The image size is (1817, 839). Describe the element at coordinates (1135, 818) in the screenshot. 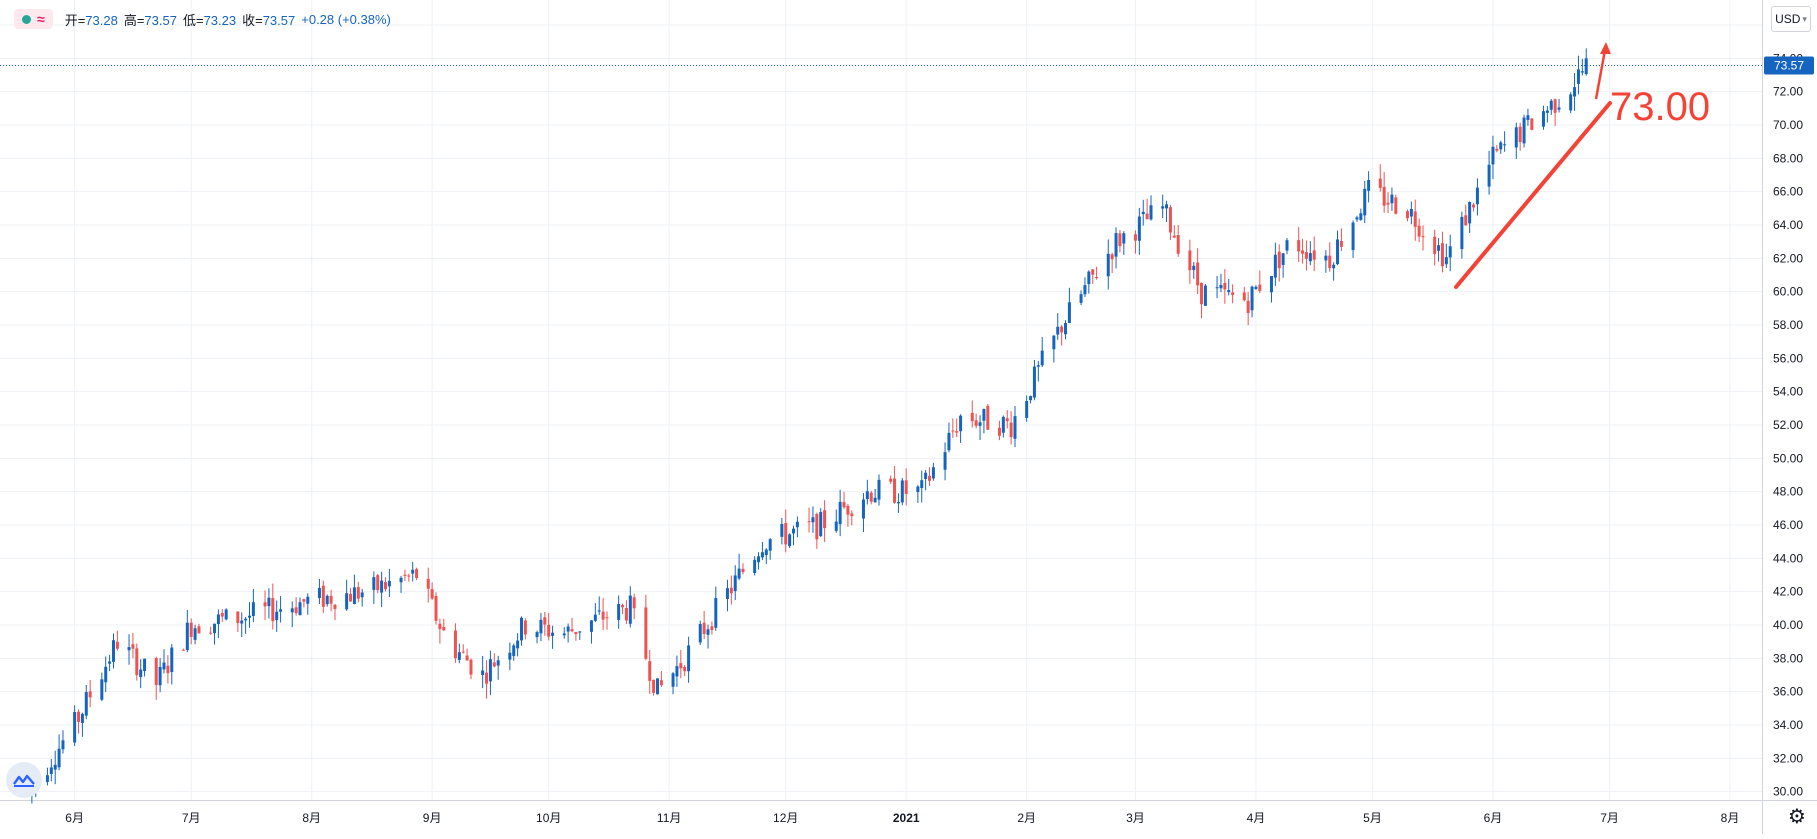

I see `x-tick-label: 3月` at that location.